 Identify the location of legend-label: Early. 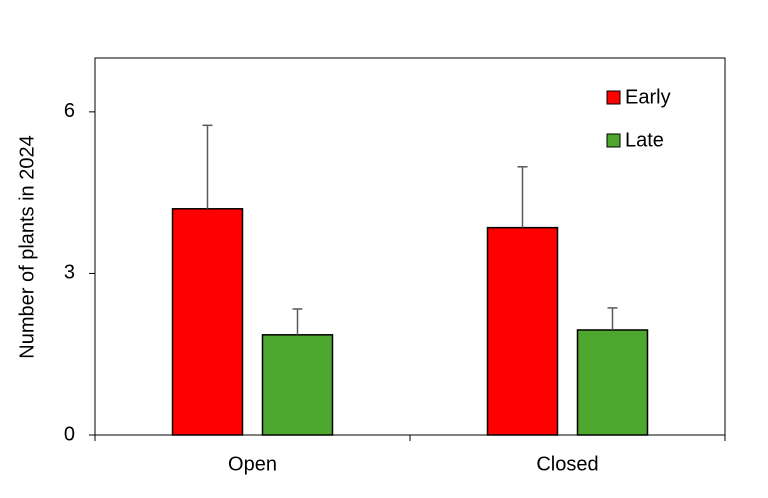
(648, 97).